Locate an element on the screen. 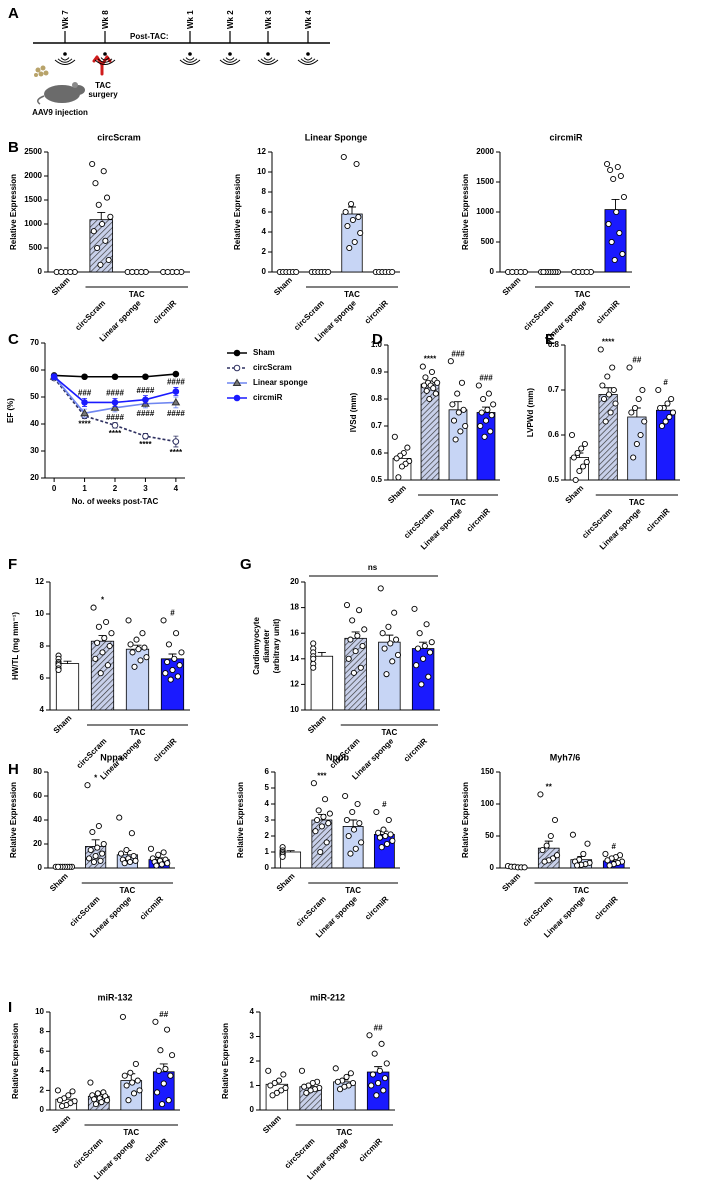 The width and height of the screenshot is (715, 1190). panel-label: G is located at coordinates (246, 564).